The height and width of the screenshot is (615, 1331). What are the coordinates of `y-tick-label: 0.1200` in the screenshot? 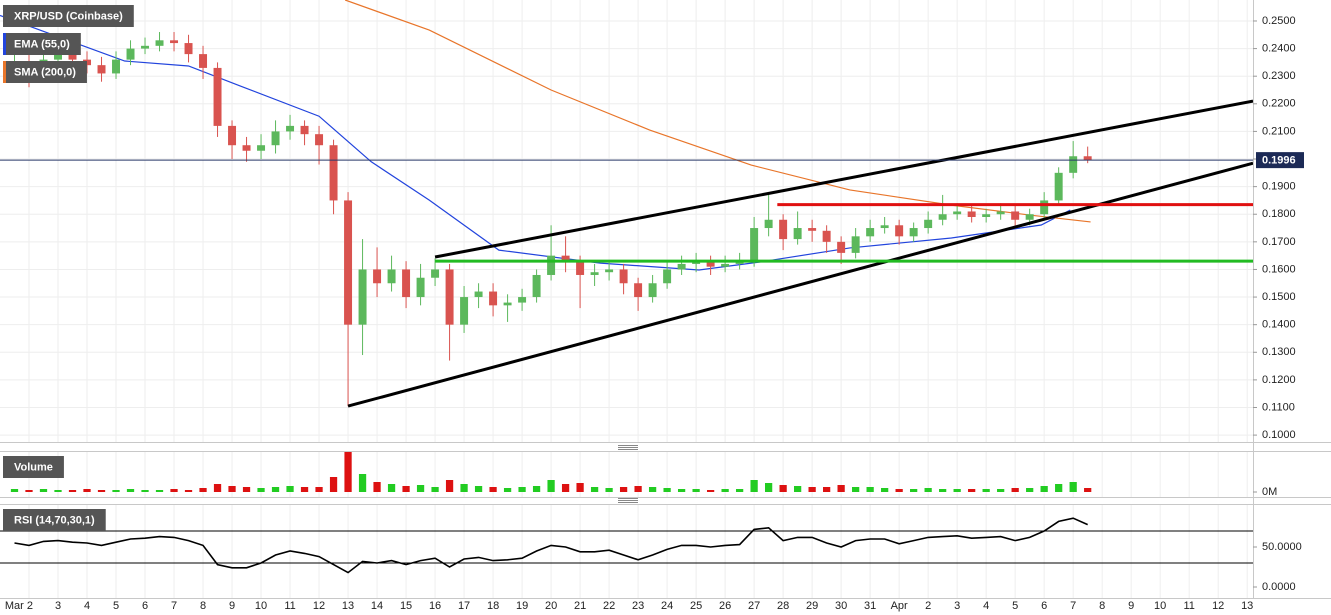 It's located at (1279, 380).